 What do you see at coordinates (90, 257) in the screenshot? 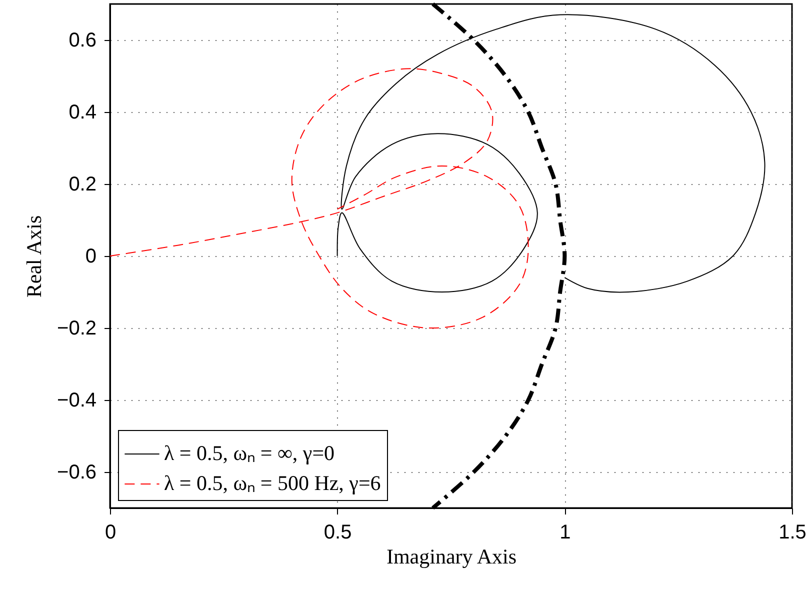
I see `y-tick-label: 0` at bounding box center [90, 257].